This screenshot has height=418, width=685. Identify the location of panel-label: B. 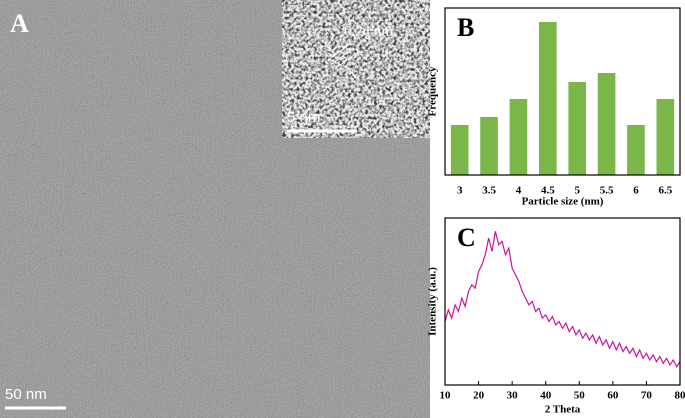
(465, 27).